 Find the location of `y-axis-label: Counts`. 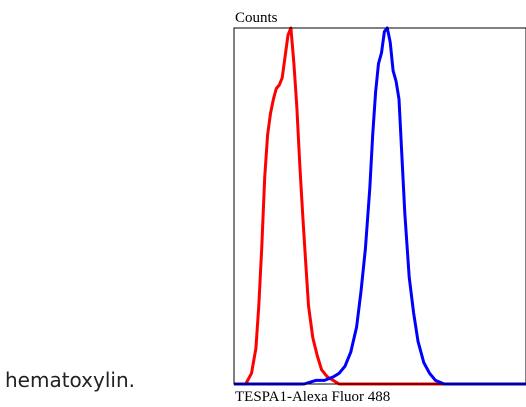

y-axis-label: Counts is located at coordinates (256, 18).